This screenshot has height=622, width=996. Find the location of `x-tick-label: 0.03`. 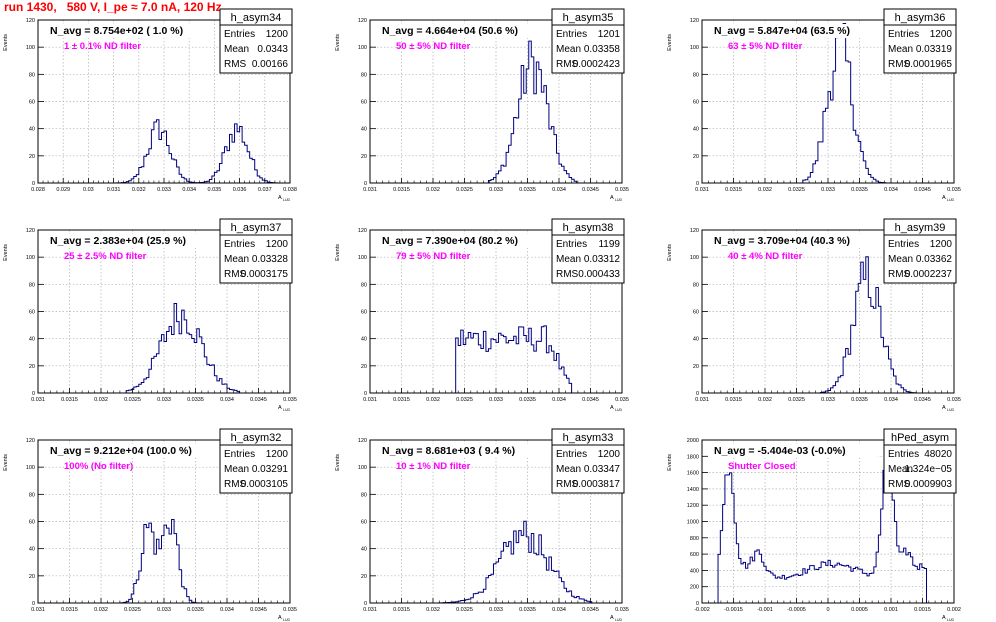

x-tick-label: 0.03 is located at coordinates (88, 190).